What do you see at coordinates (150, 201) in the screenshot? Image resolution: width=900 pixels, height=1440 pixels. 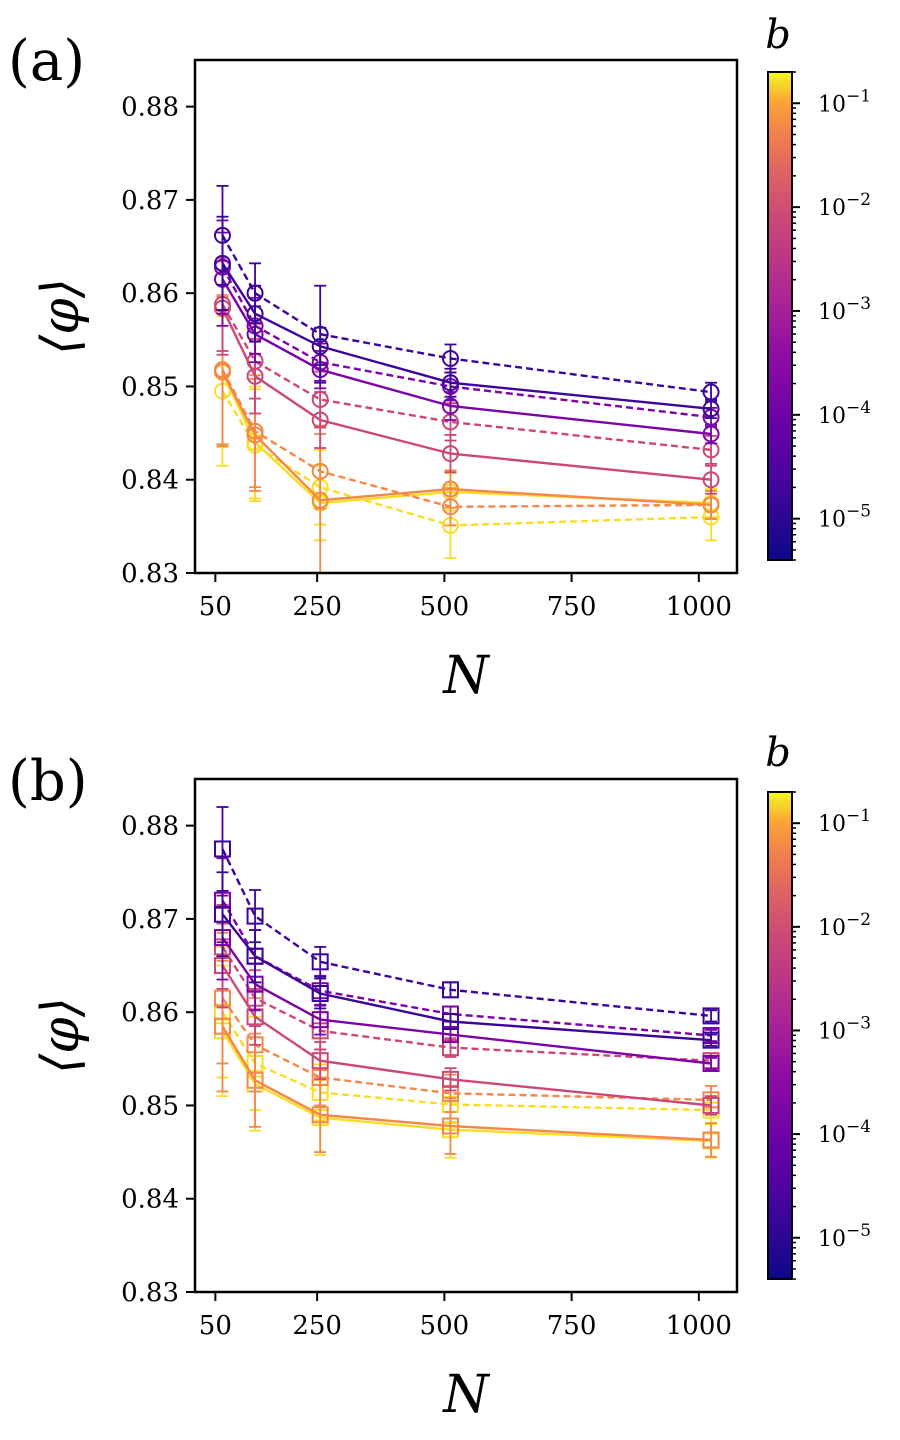 I see `y-tick-label: 0.87` at bounding box center [150, 201].